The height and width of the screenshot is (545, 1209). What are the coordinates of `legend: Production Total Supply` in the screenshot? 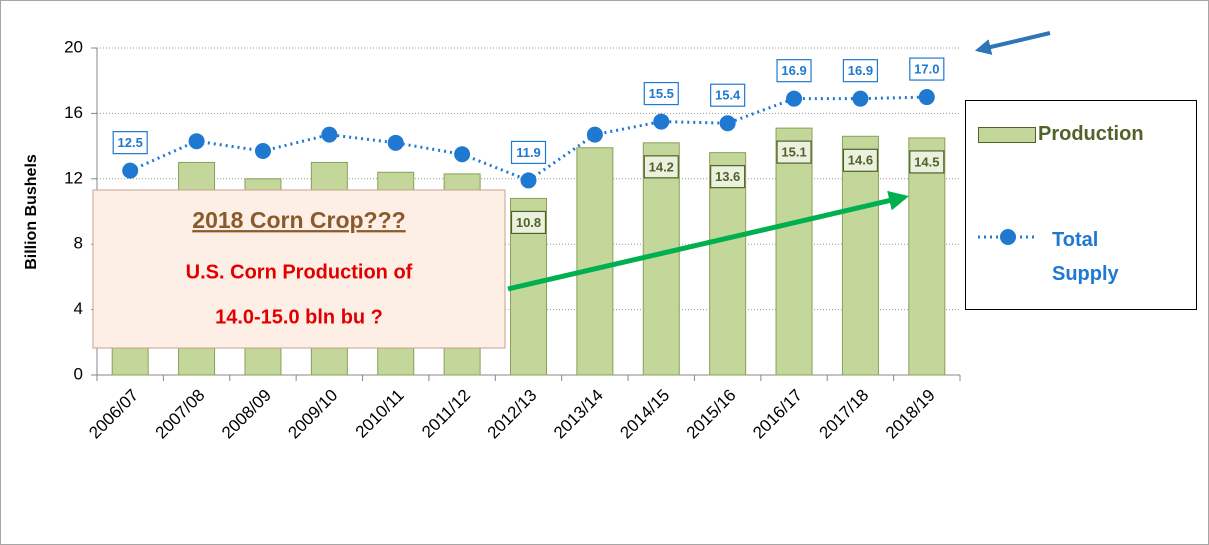 It's located at (1081, 205).